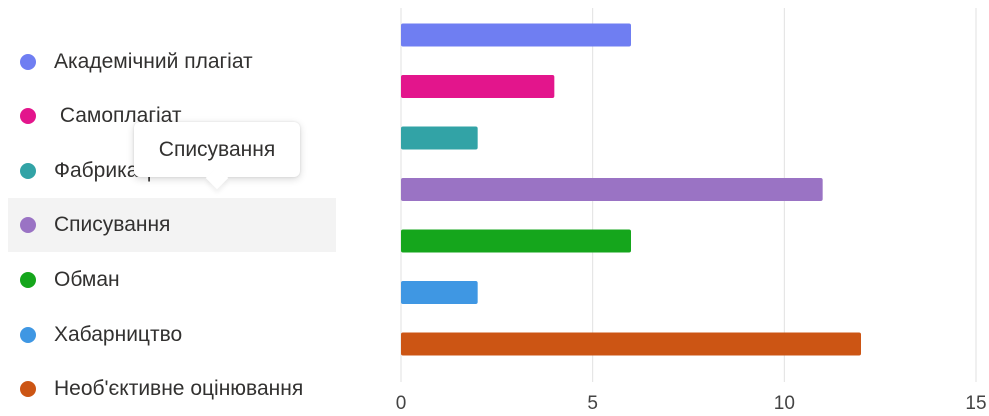 The image size is (989, 416). What do you see at coordinates (118, 334) in the screenshot?
I see `legend-label: Хабарництво` at bounding box center [118, 334].